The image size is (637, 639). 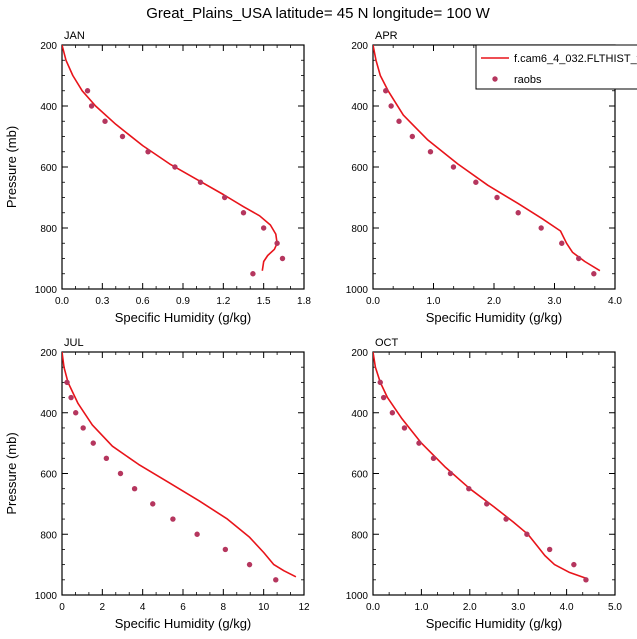 What do you see at coordinates (103, 607) in the screenshot?
I see `x-tick-label: 2` at bounding box center [103, 607].